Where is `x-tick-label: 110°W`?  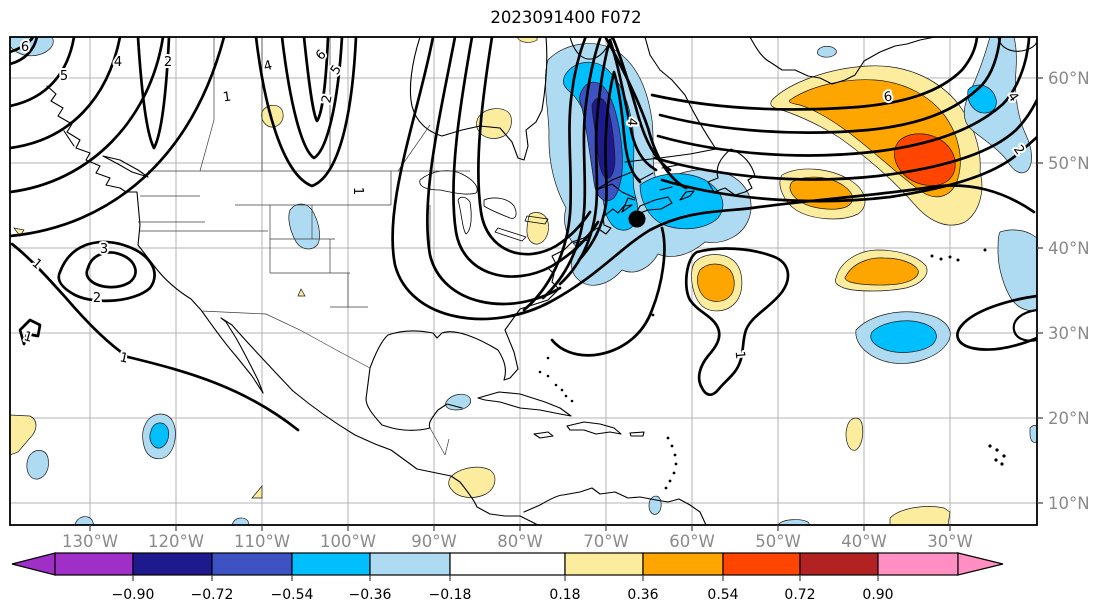 x-tick-label: 110°W is located at coordinates (262, 541).